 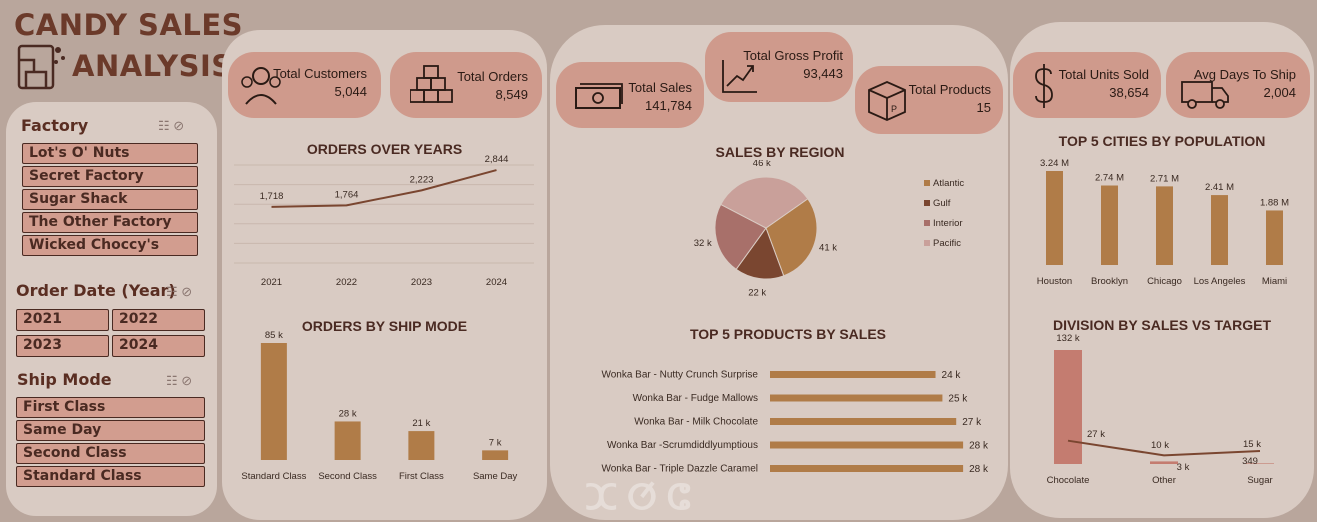 I want to click on data-label: 2.41 M, so click(x=1219, y=187).